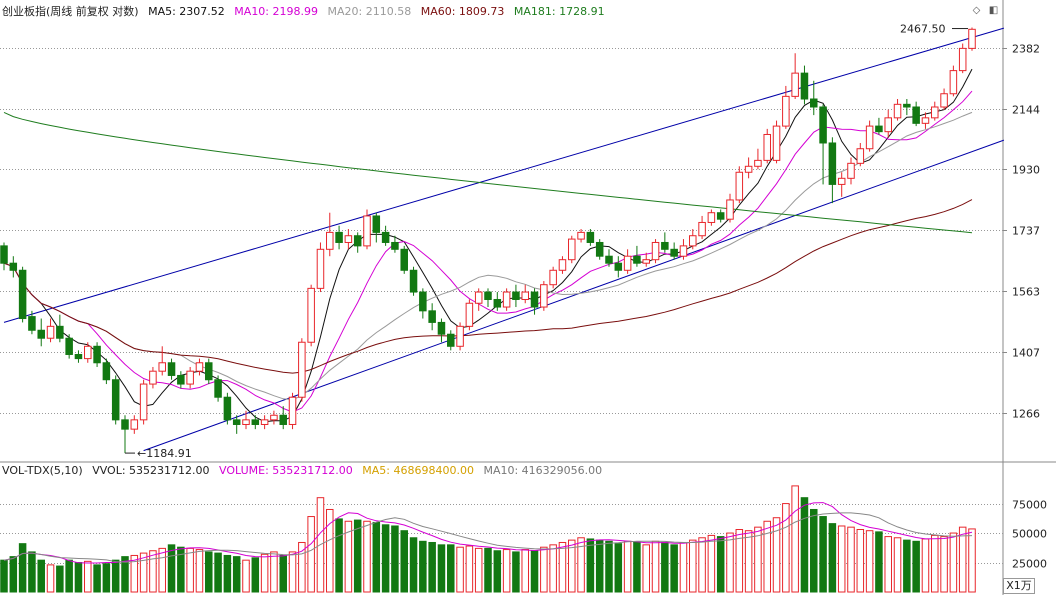 The height and width of the screenshot is (595, 1056). I want to click on price-tick-label: 1737, so click(1026, 231).